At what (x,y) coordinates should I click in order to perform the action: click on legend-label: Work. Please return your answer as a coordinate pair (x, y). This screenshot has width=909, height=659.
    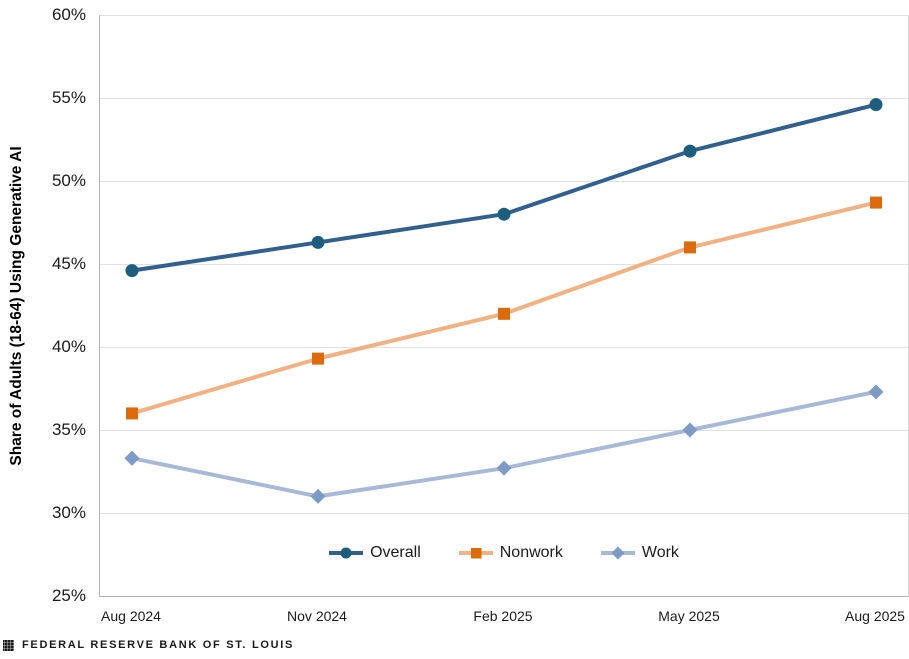
    Looking at the image, I should click on (660, 552).